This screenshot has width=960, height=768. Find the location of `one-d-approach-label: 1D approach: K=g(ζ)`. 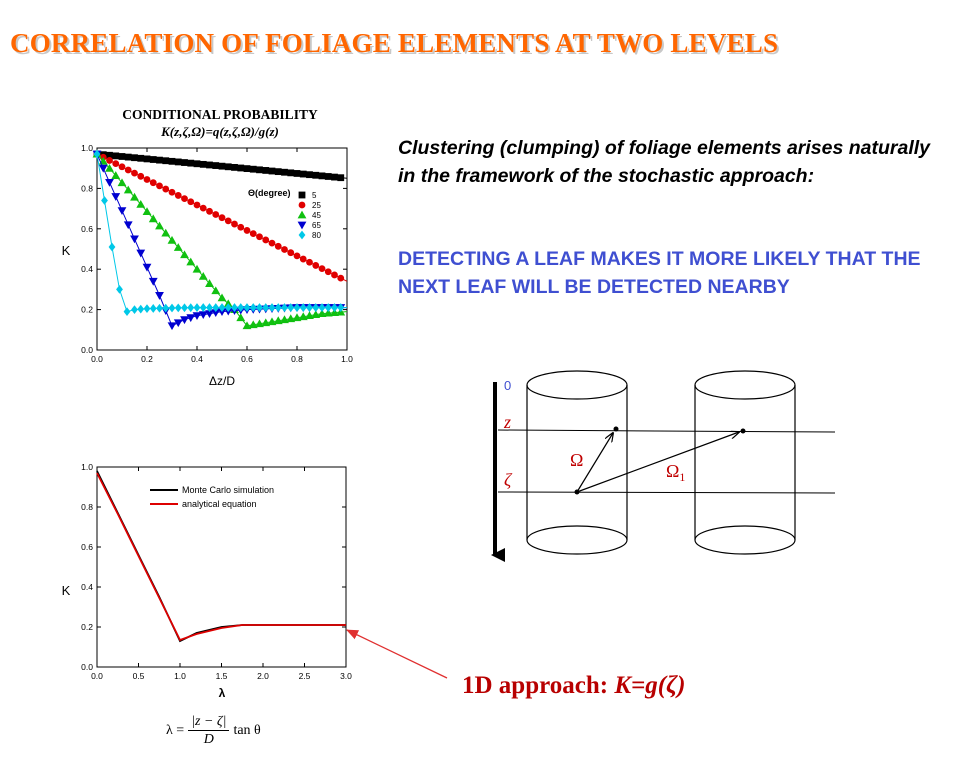

one-d-approach-label: 1D approach: K=g(ζ) is located at coordinates (574, 685).